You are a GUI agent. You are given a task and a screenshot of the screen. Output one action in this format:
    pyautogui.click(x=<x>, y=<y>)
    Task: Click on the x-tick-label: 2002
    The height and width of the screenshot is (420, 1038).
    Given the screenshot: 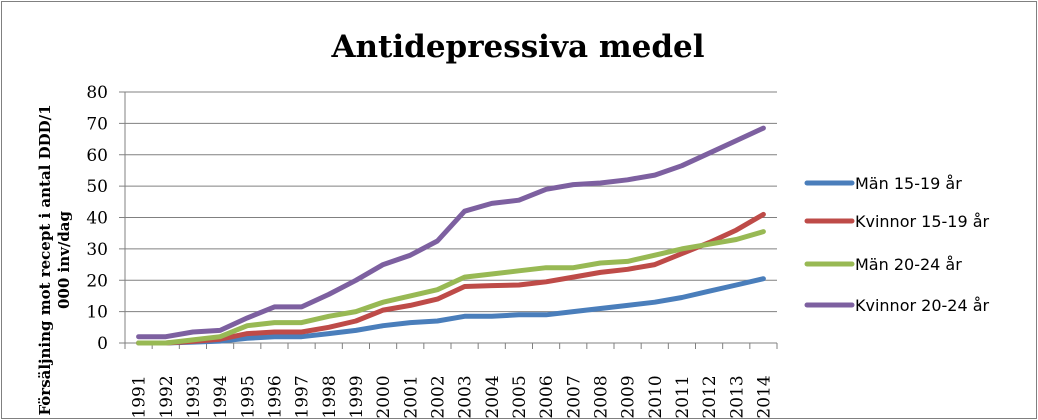 What is the action you would take?
    pyautogui.click(x=438, y=396)
    